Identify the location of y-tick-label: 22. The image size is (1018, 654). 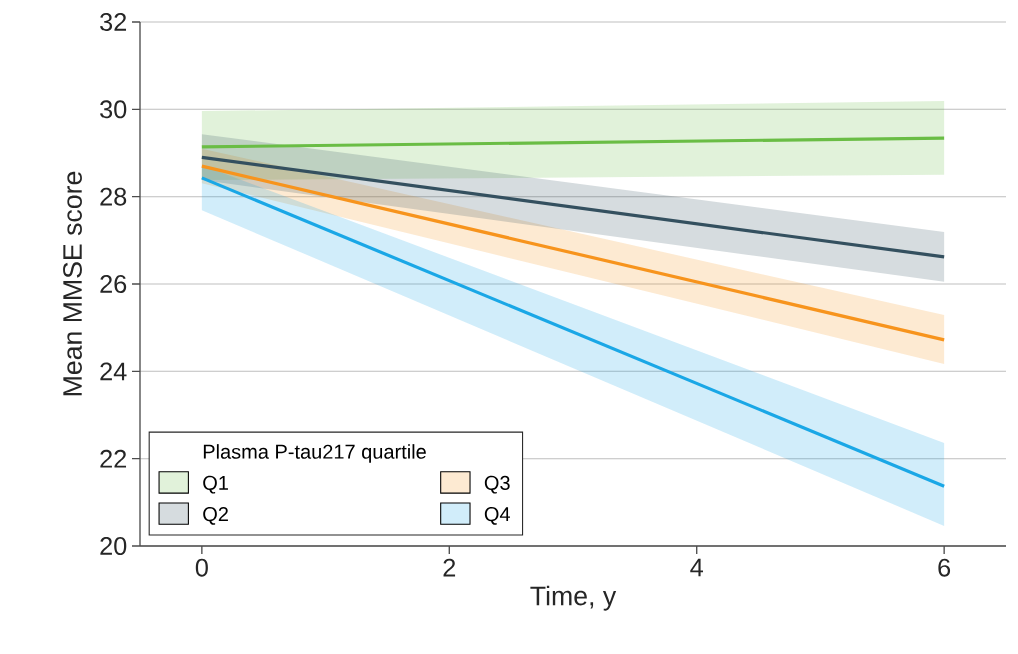
(113, 458).